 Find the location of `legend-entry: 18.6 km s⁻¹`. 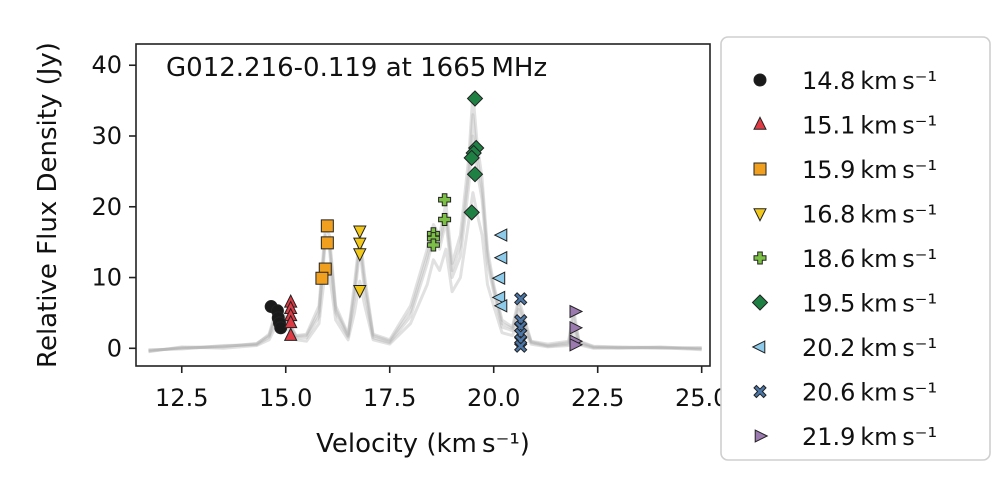

legend-entry: 18.6 km s⁻¹ is located at coordinates (845, 259).